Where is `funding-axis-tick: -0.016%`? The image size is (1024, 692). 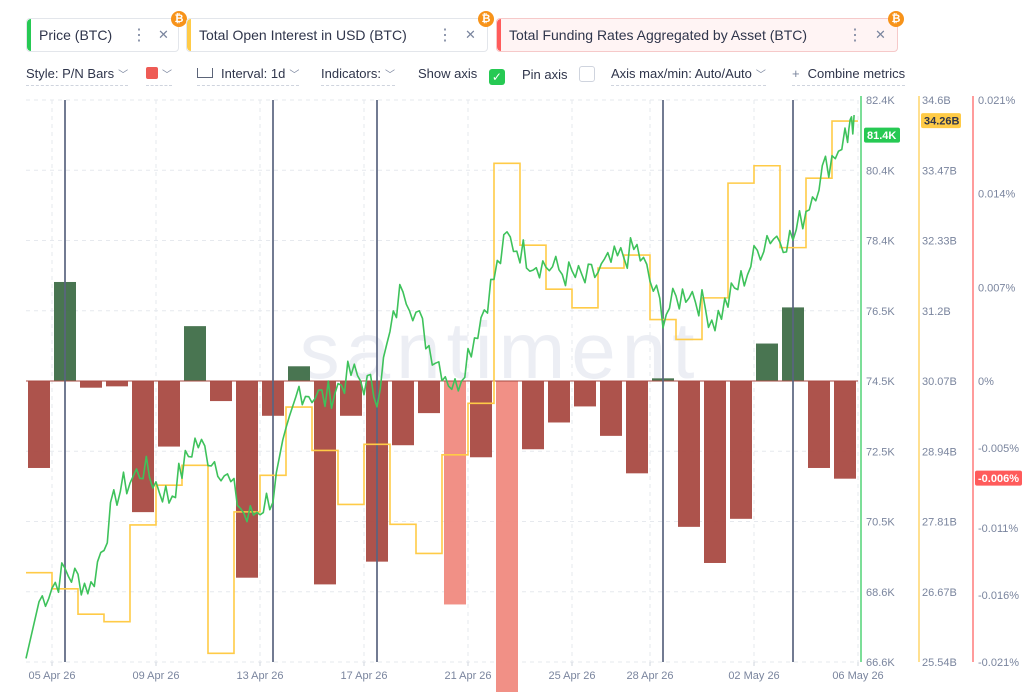
funding-axis-tick: -0.016% is located at coordinates (998, 596).